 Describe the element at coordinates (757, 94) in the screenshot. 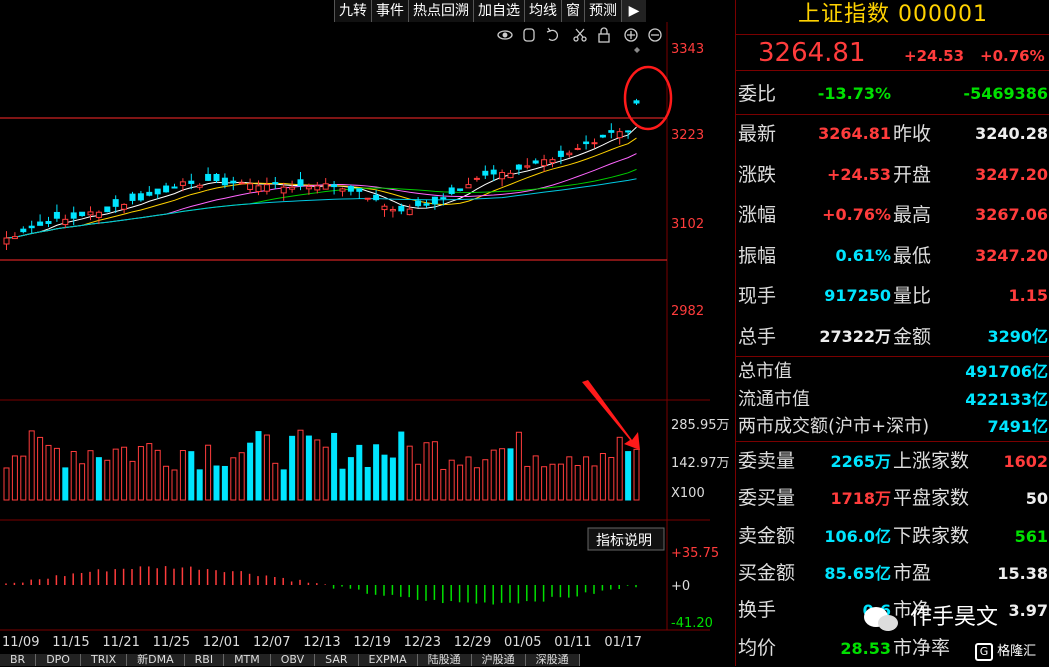

I see `weibi-label: 委比` at that location.